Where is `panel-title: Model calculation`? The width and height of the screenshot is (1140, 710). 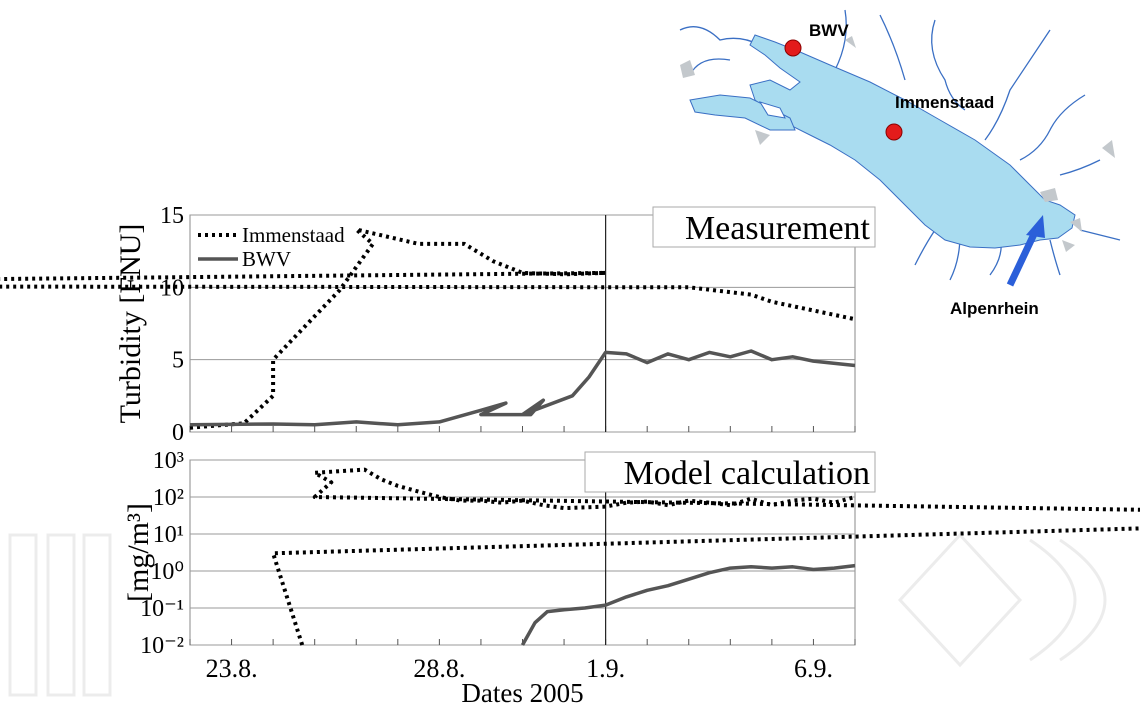 panel-title: Model calculation is located at coordinates (747, 473).